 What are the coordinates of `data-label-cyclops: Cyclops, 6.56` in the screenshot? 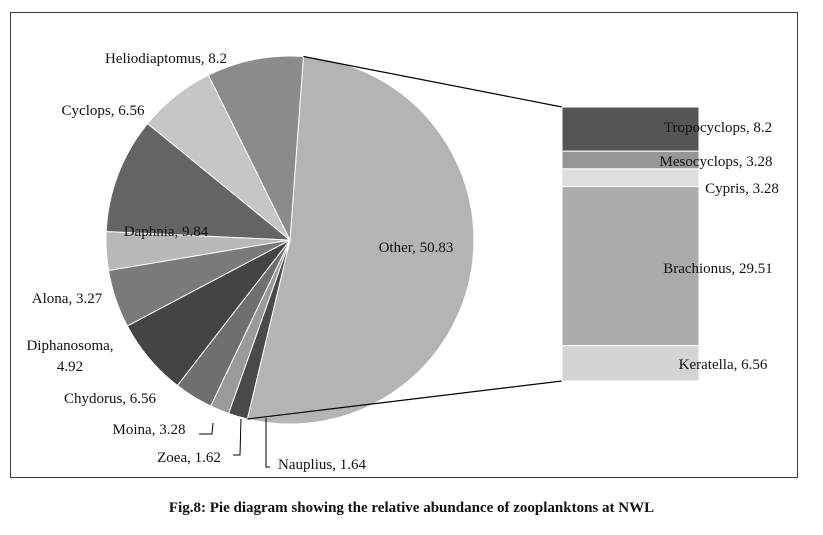 It's located at (103, 111).